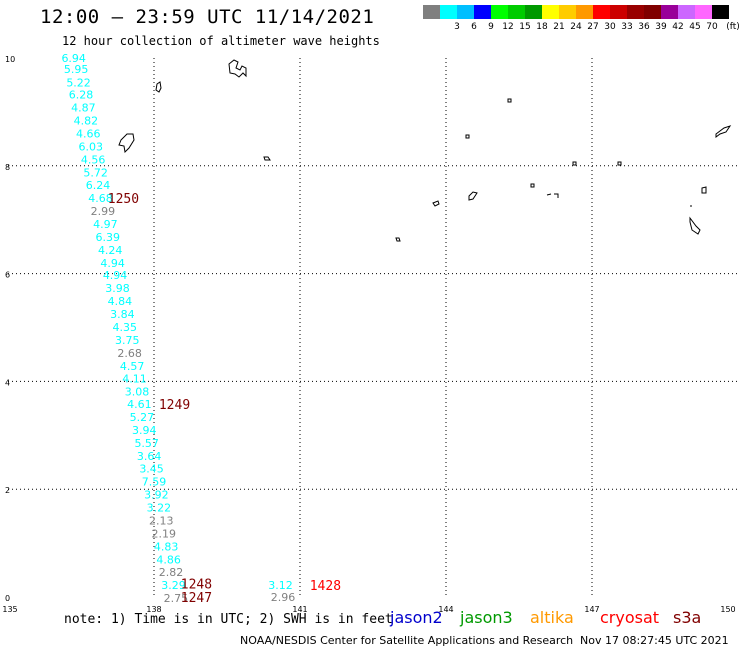 This screenshot has width=740, height=650. What do you see at coordinates (196, 598) in the screenshot?
I see `orbit-pass-label: 1247` at bounding box center [196, 598].